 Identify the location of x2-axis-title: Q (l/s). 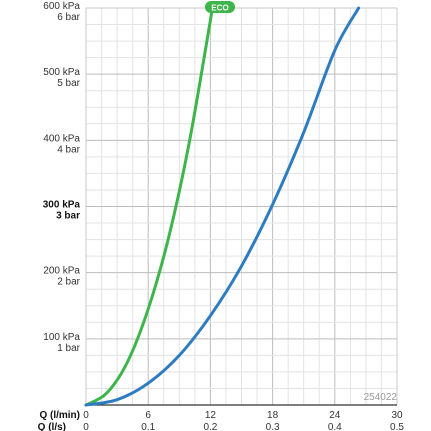
(52, 426).